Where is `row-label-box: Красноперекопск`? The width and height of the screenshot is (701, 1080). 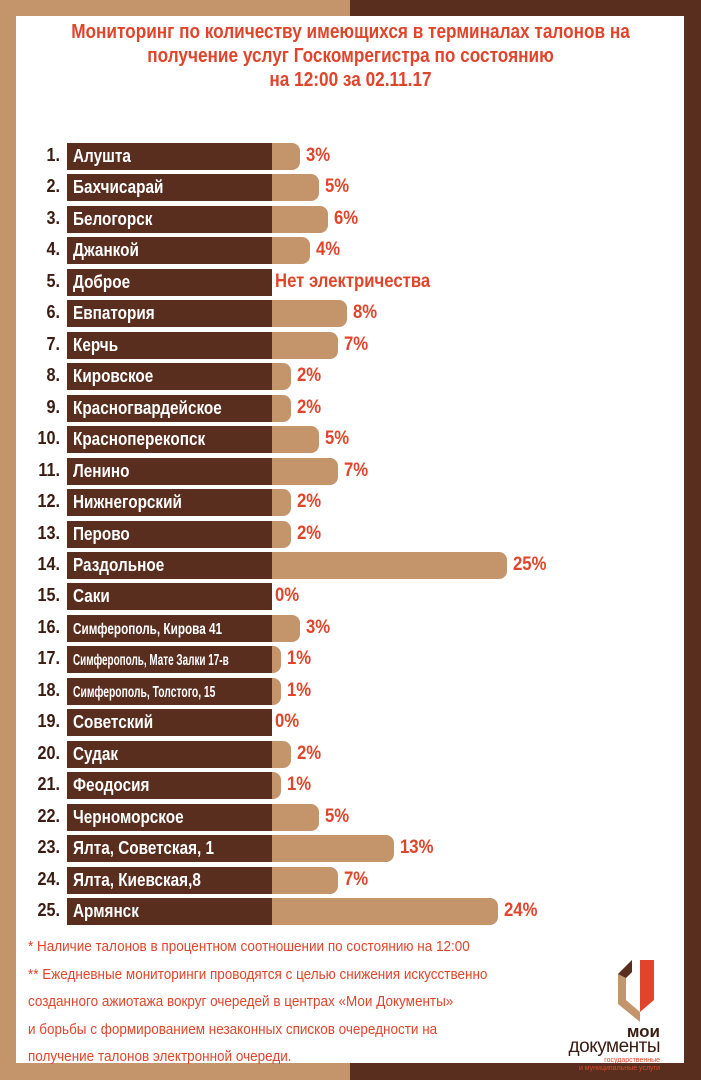 row-label-box: Красноперекопск is located at coordinates (169, 440).